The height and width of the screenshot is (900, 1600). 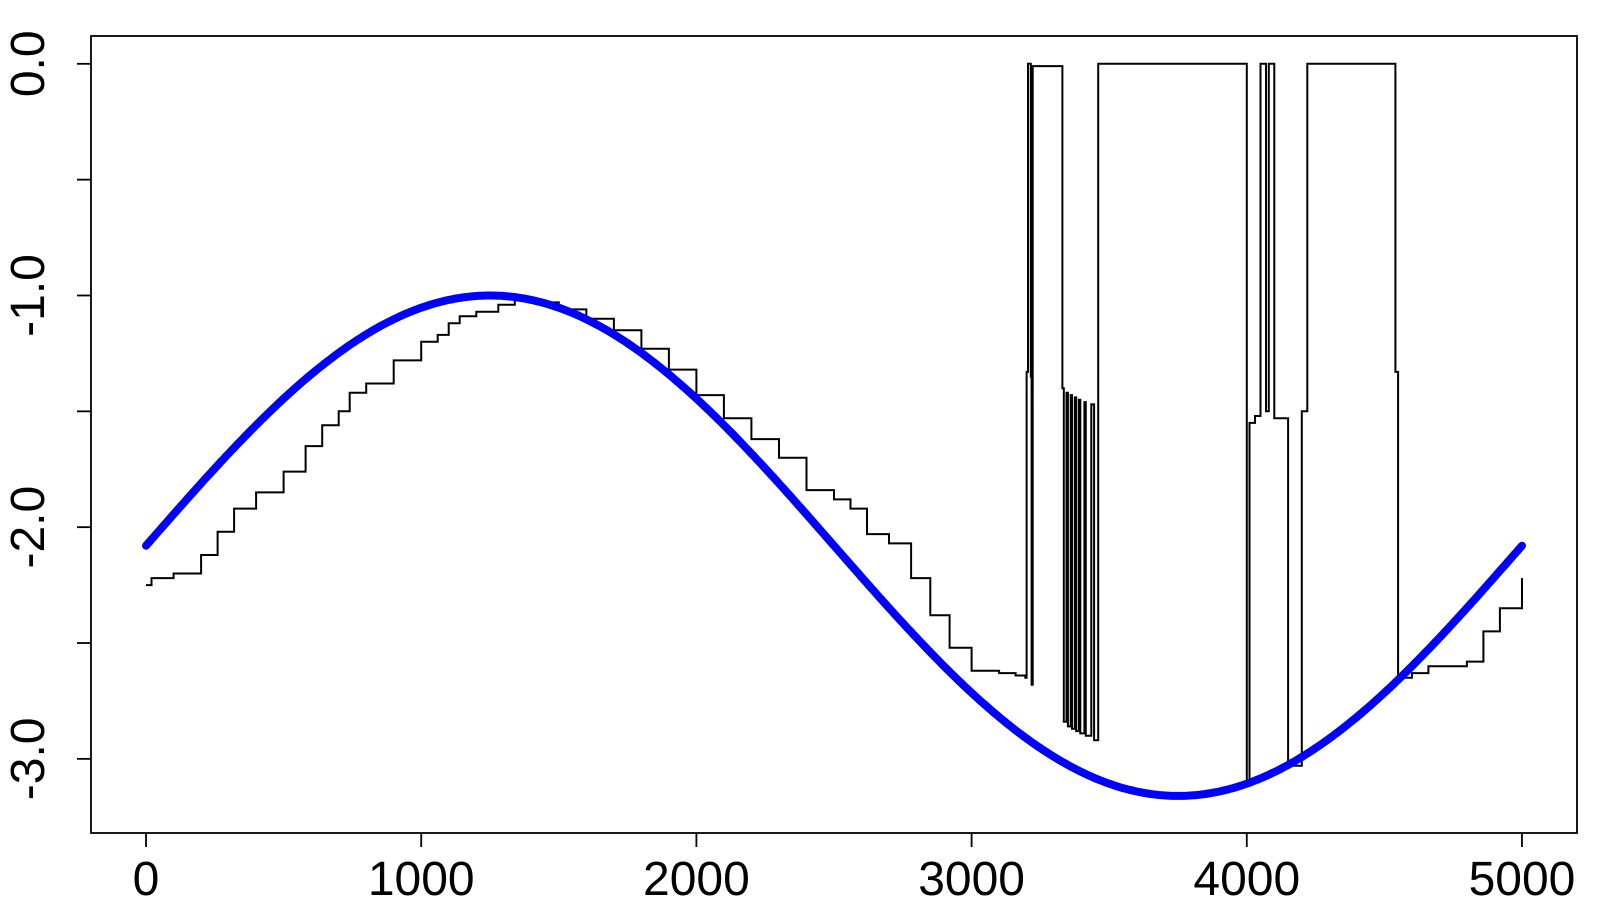 What do you see at coordinates (971, 876) in the screenshot?
I see `x-tick-label: 3000` at bounding box center [971, 876].